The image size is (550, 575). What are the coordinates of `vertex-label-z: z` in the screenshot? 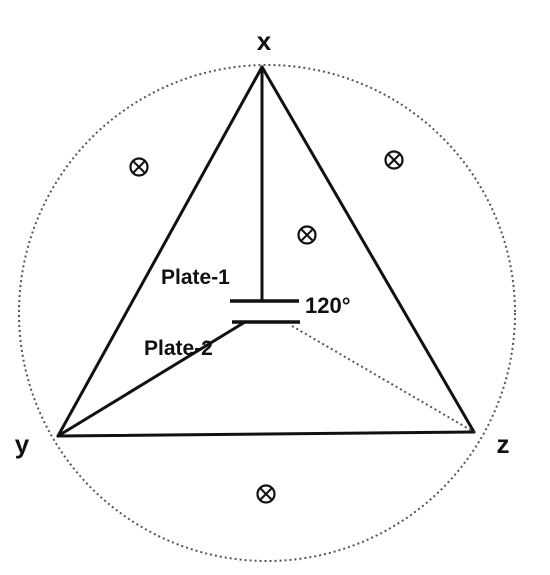 It's located at (503, 444).